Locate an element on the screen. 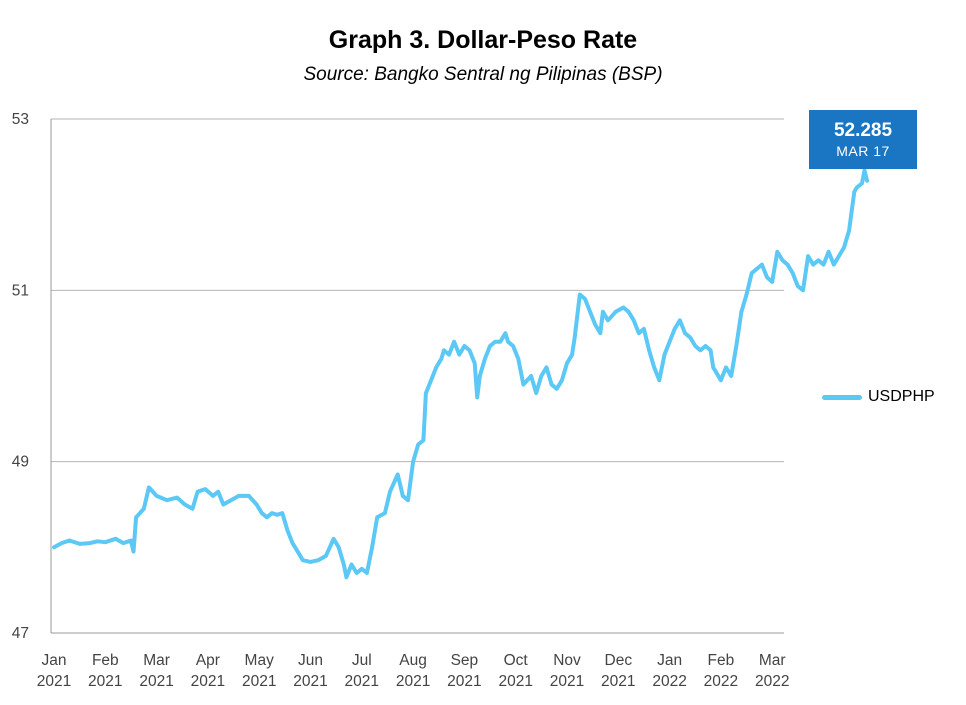 Image resolution: width=966 pixels, height=705 pixels. x-tick-label: Oct 2021 is located at coordinates (515, 671).